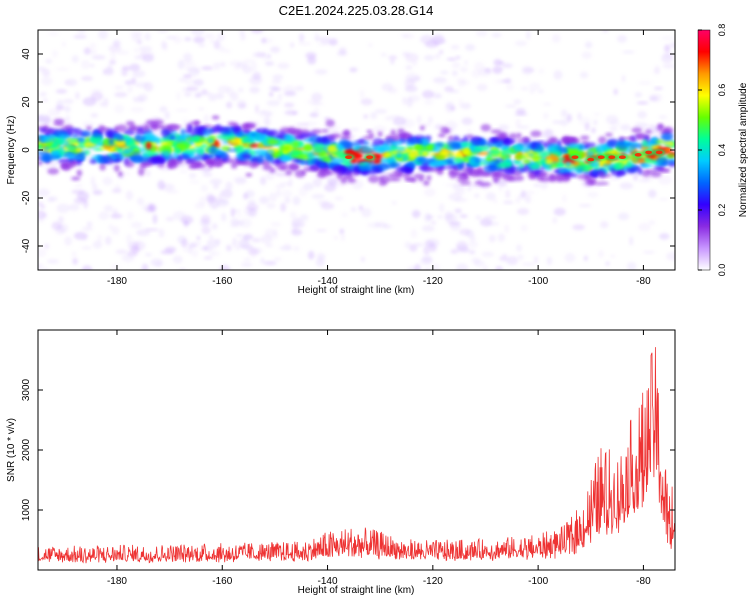 The image size is (750, 600). Describe the element at coordinates (222, 581) in the screenshot. I see `snr-x-tick-label: -160` at that location.